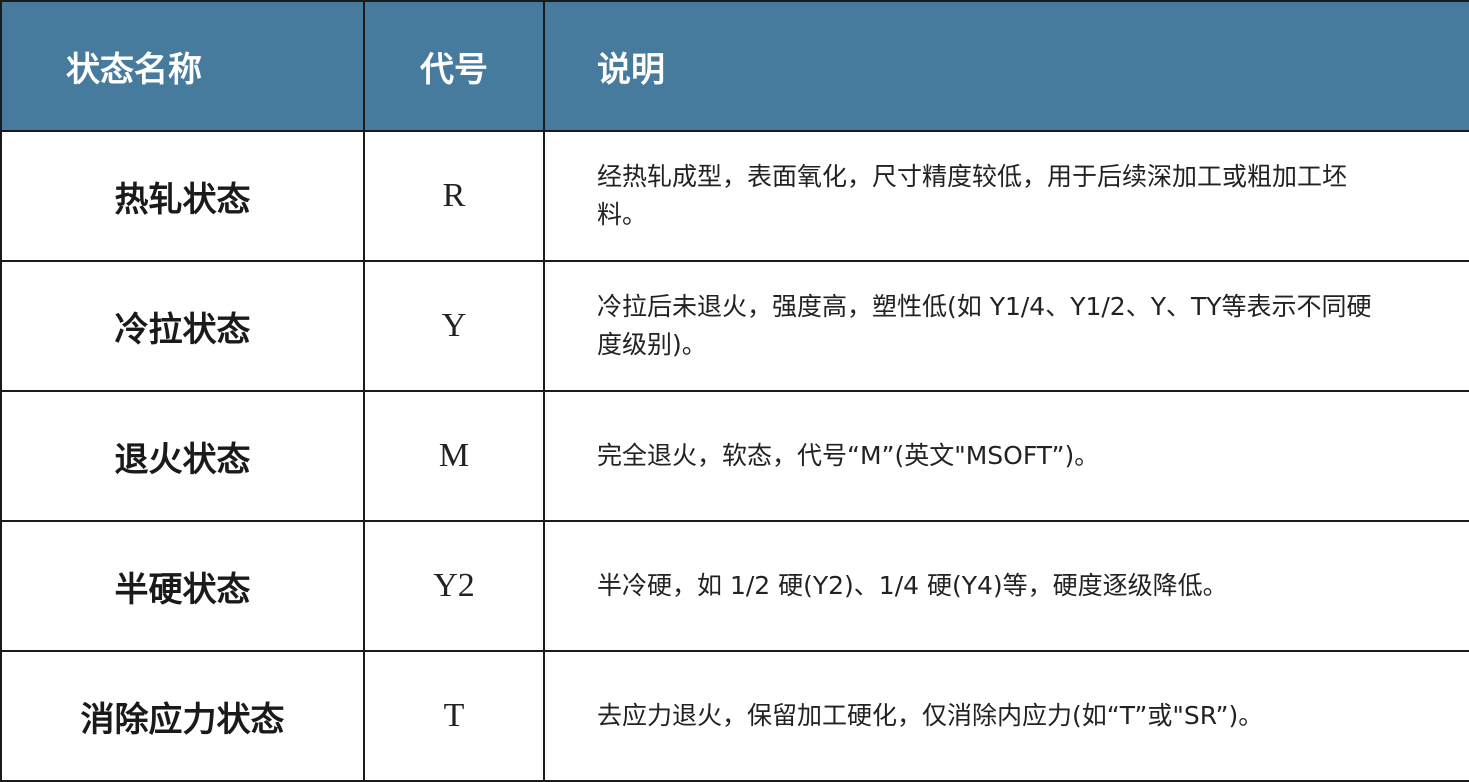  I want to click on state-name: 半硬状态, so click(182, 586).